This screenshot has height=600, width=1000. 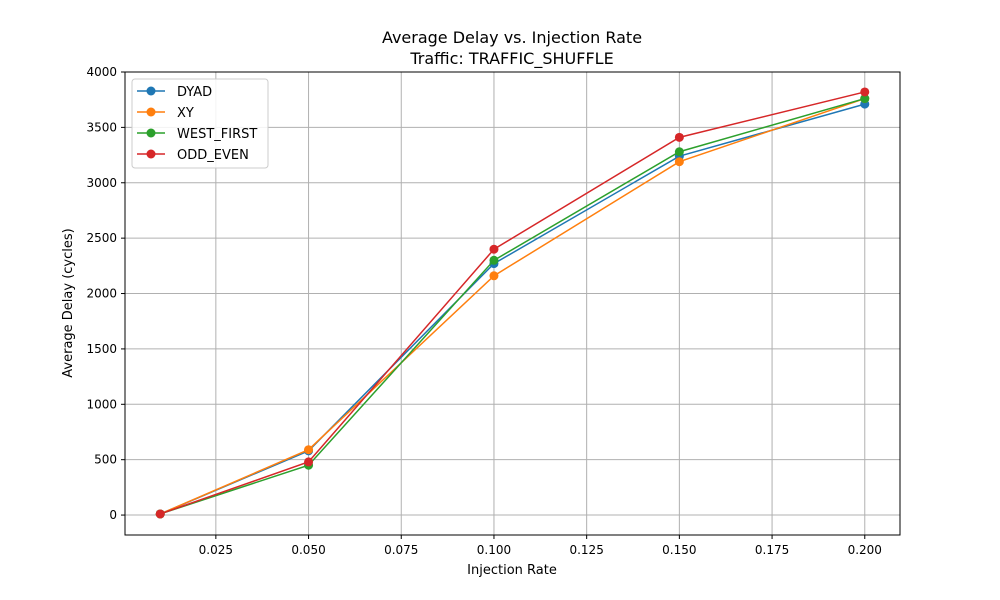 What do you see at coordinates (512, 570) in the screenshot?
I see `x-axis-label: Injection Rate` at bounding box center [512, 570].